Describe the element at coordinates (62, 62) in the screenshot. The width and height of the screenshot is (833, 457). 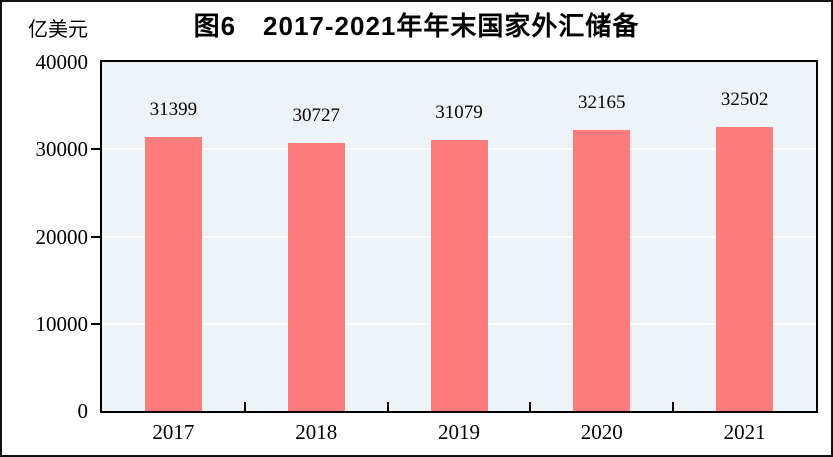
I see `y-tick-label-40000: 40000` at that location.